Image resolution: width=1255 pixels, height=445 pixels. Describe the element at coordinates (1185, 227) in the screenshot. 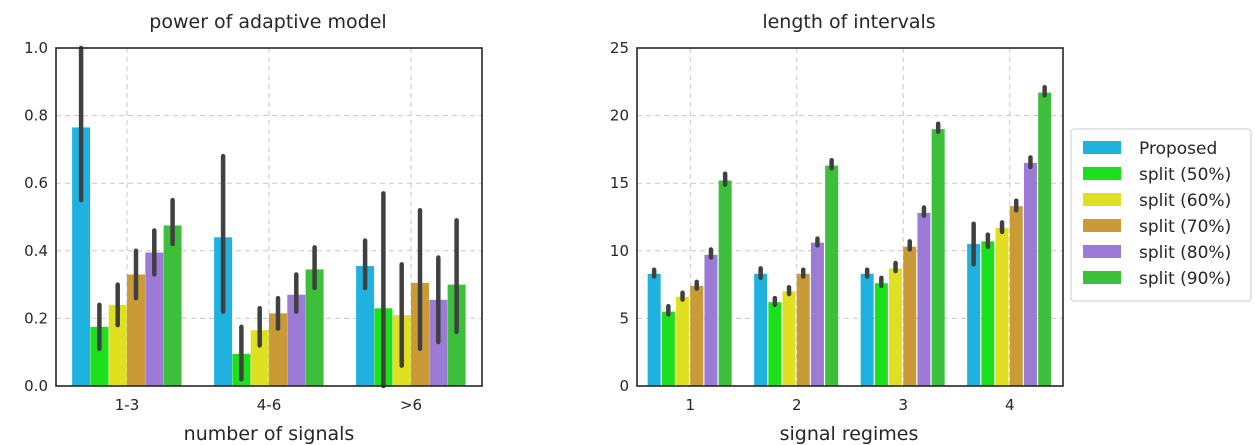

I see `legend-label: split (70%)` at that location.